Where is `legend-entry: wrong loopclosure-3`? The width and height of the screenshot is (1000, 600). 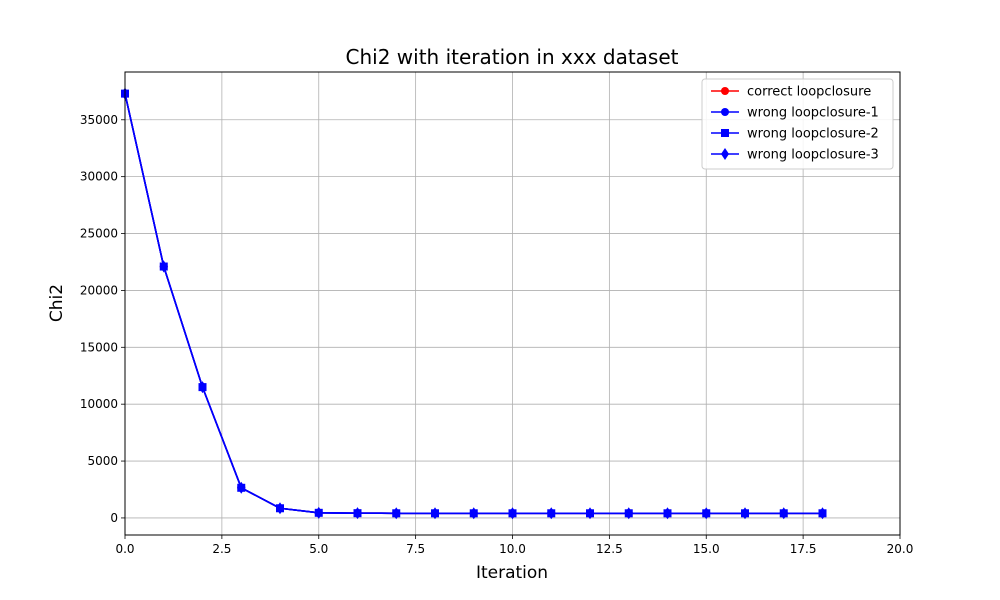 legend-entry: wrong loopclosure-3 is located at coordinates (795, 155).